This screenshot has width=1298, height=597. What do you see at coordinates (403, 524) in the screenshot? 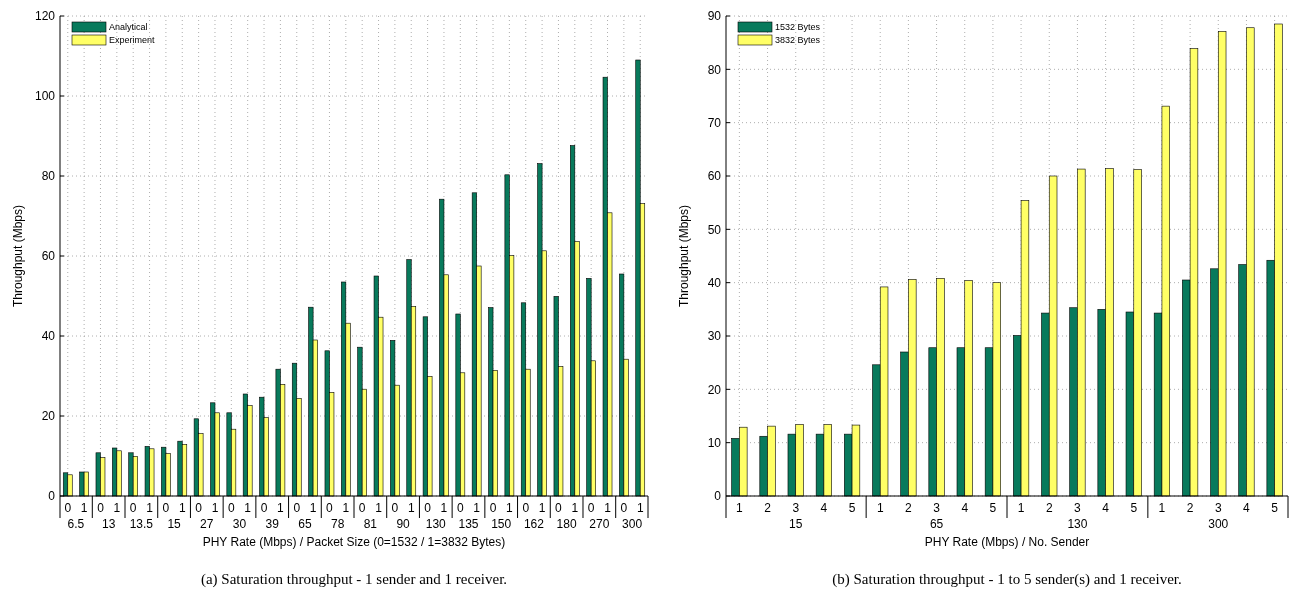
I see `text: 90` at bounding box center [403, 524].